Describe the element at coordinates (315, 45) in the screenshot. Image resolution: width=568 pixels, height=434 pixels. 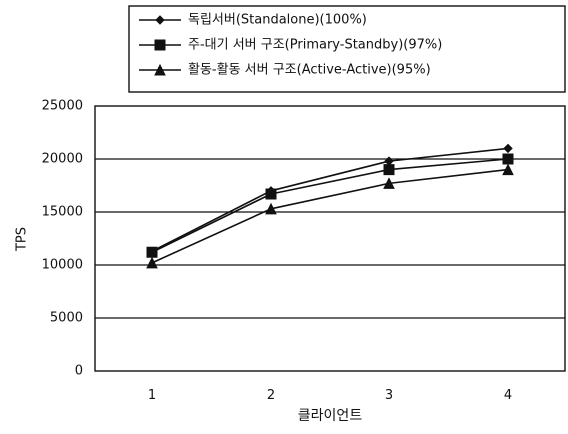
I see `legend-label-square: 주-대기 서버 구조(Primary-Standby)(97%)` at that location.